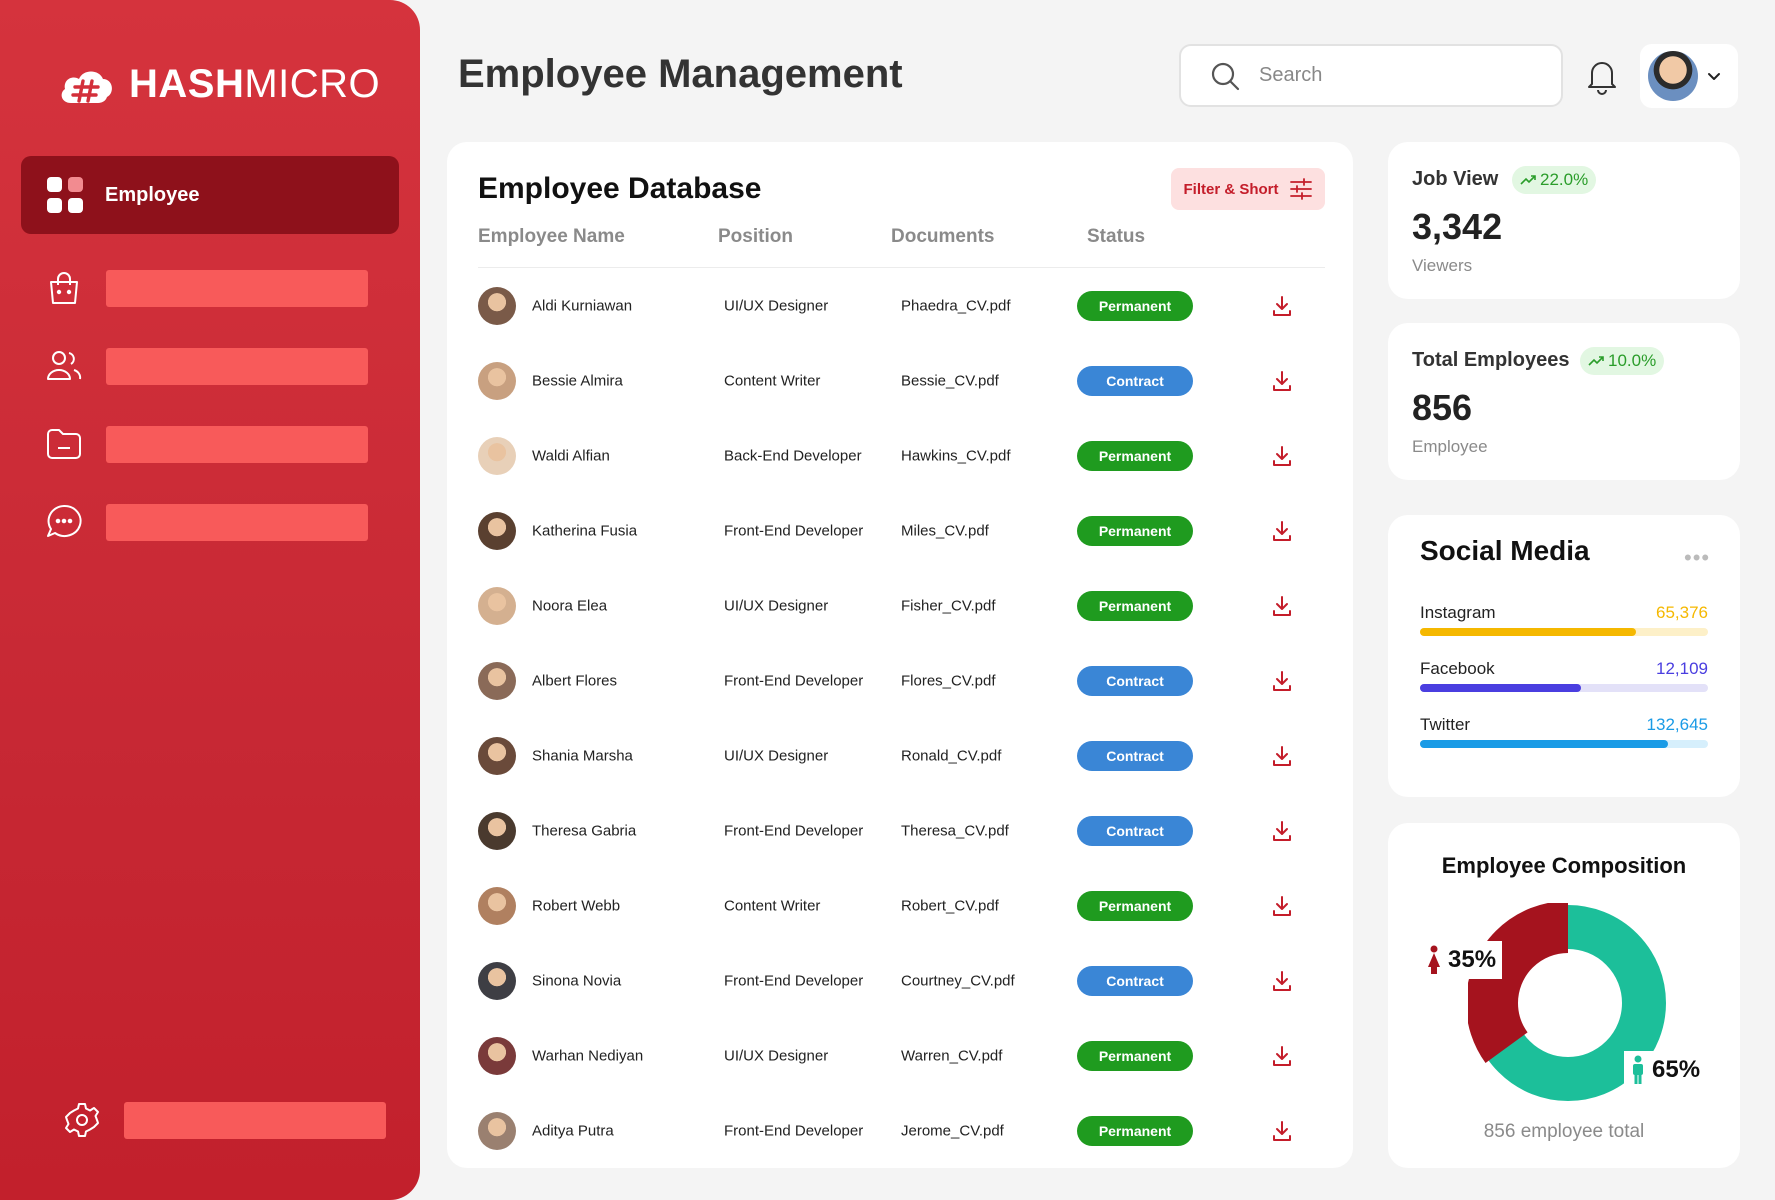  Describe the element at coordinates (956, 455) in the screenshot. I see `employee-document: Hawkins_CV.pdf` at that location.